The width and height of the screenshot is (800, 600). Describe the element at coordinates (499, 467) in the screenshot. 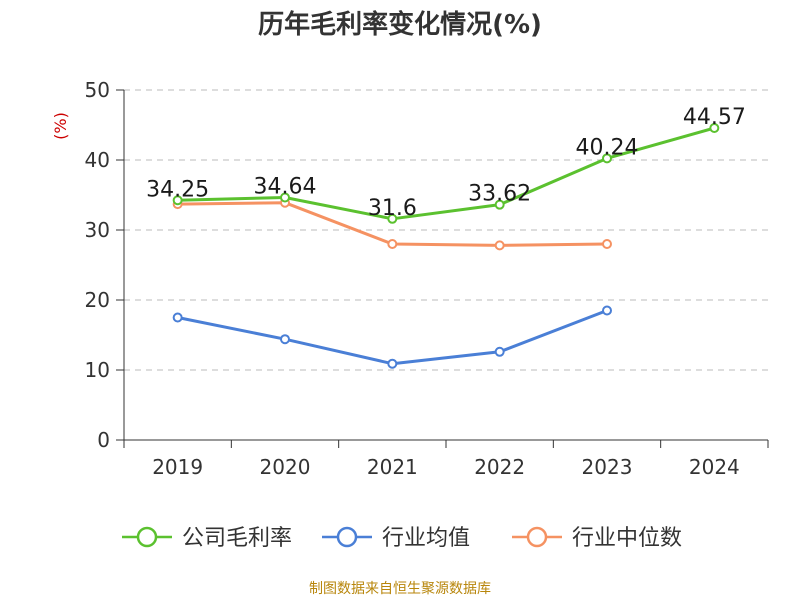

I see `x-tick-label: 2022` at that location.